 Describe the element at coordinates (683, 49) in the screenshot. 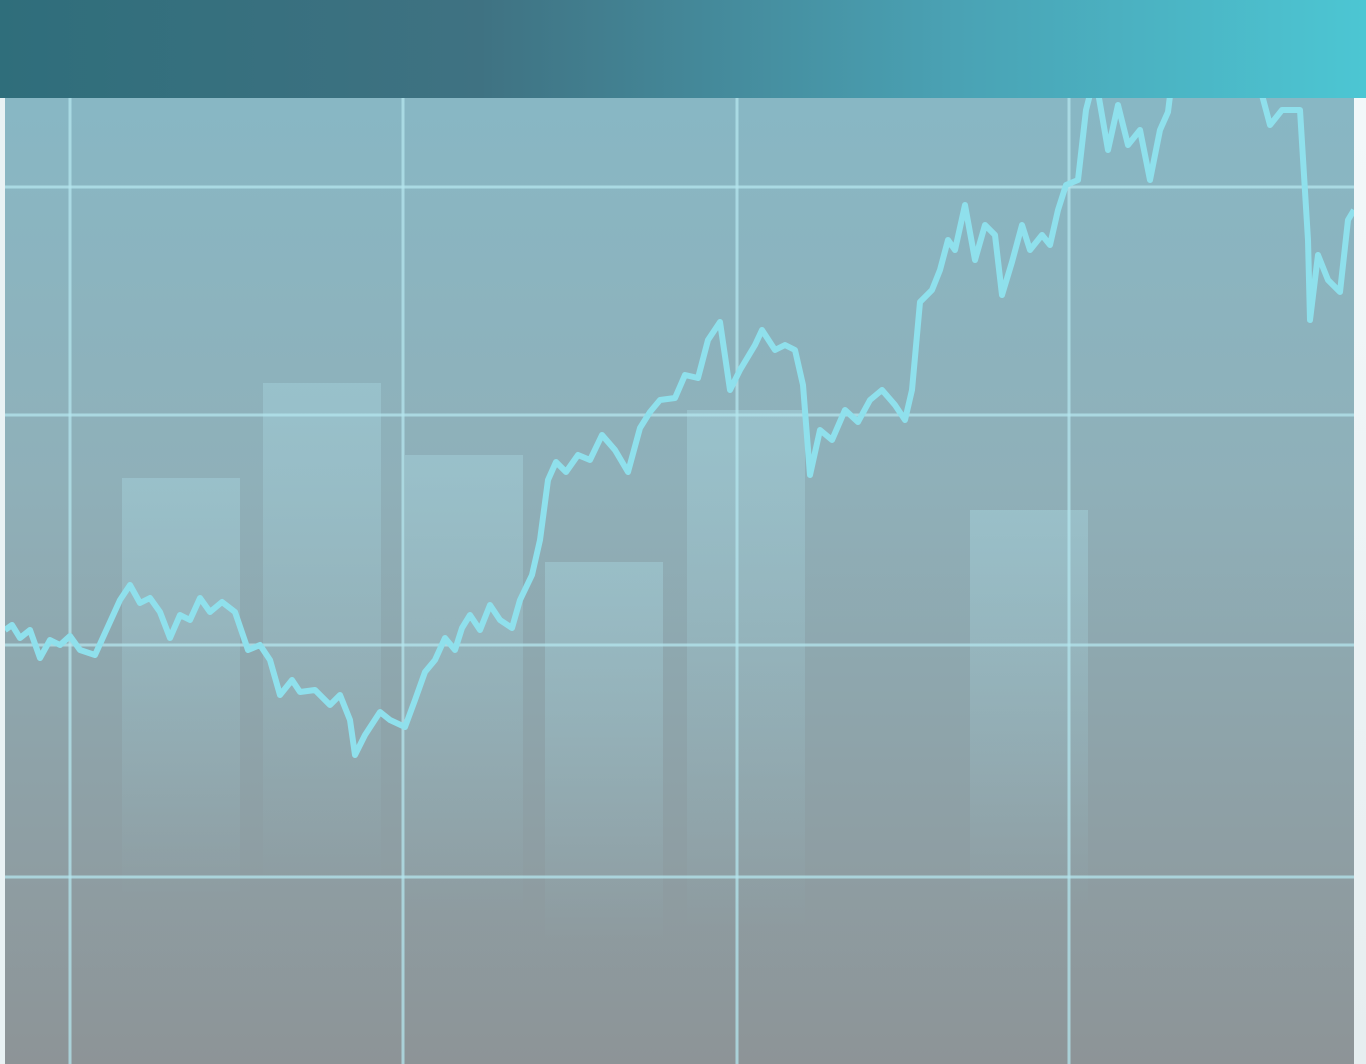

I see `header-band` at that location.